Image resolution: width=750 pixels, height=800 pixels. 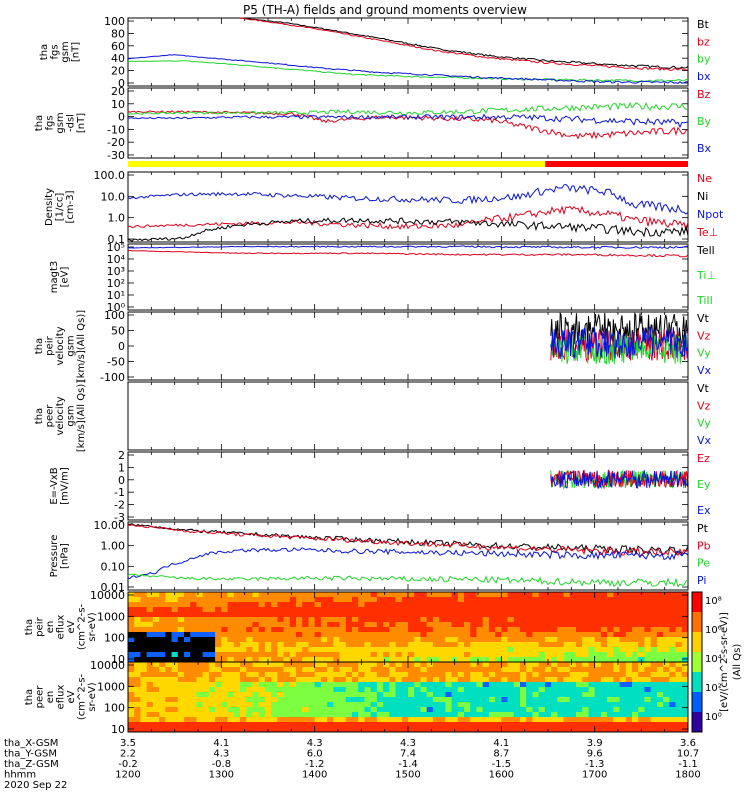 I want to click on x-row-value: 10.7, so click(x=688, y=754).